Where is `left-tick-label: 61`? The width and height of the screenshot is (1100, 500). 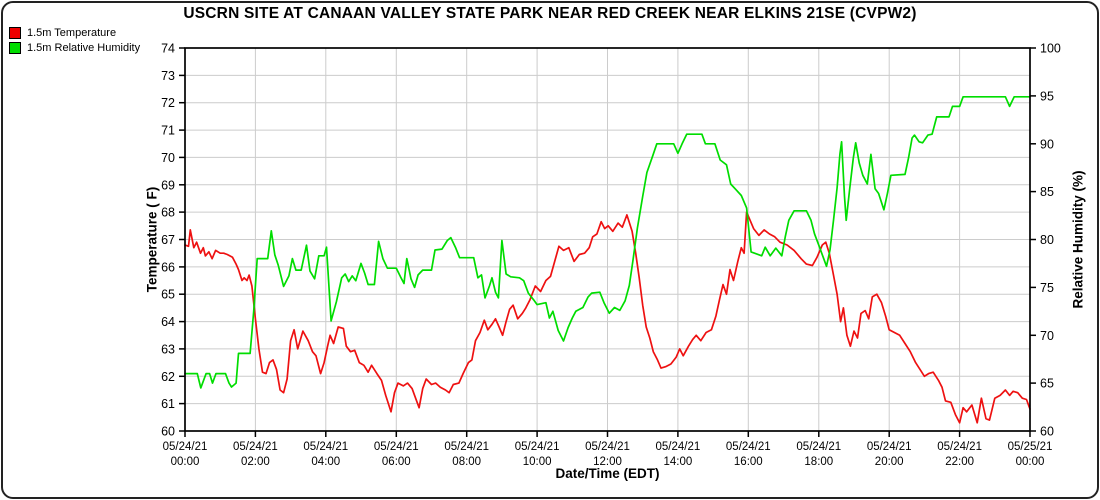
left-tick-label: 61 is located at coordinates (168, 404).